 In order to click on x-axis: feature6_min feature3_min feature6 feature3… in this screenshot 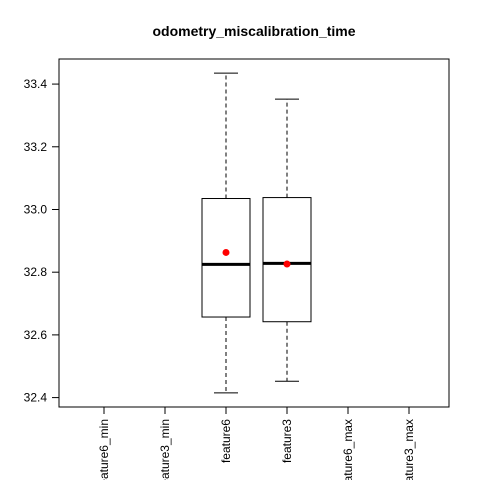, I will do `click(256, 443)`.